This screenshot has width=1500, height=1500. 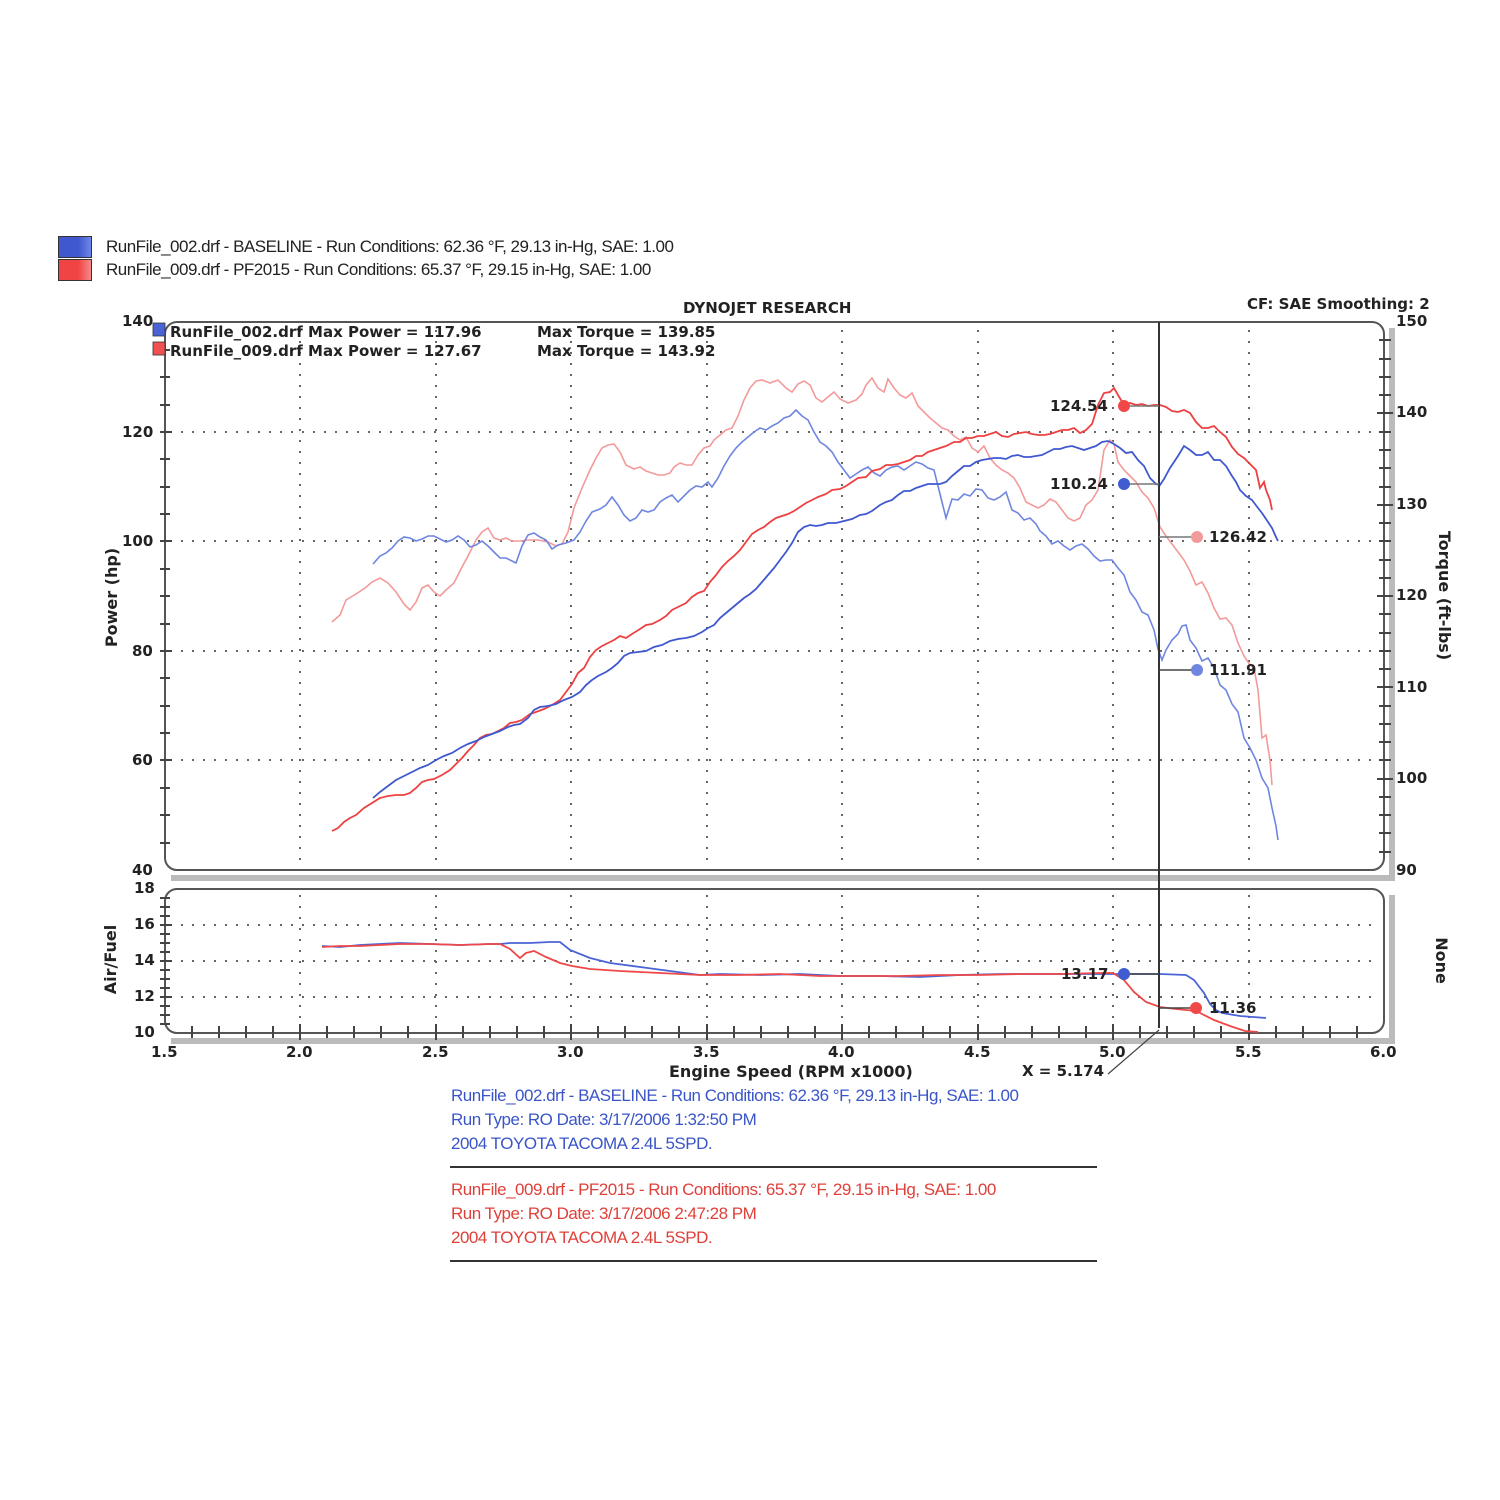 I want to click on marker-dot-red-torque, so click(x=1197, y=537).